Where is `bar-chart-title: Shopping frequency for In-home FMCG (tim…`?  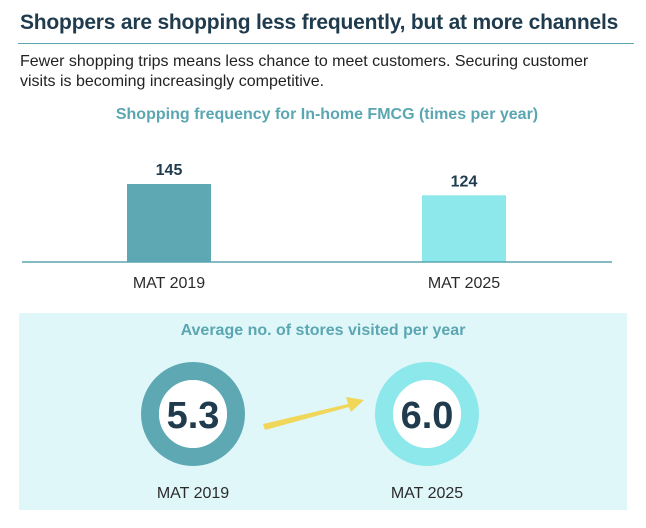
bar-chart-title: Shopping frequency for In-home FMCG (tim… is located at coordinates (327, 114).